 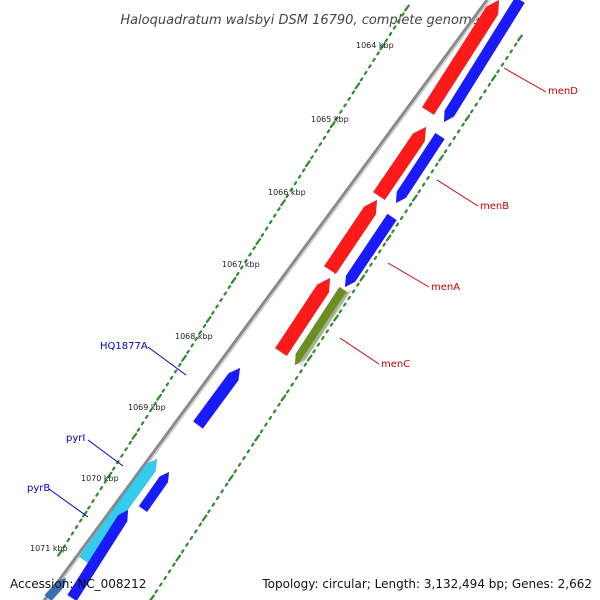 I want to click on cds-arrow-menD, so click(x=460, y=58).